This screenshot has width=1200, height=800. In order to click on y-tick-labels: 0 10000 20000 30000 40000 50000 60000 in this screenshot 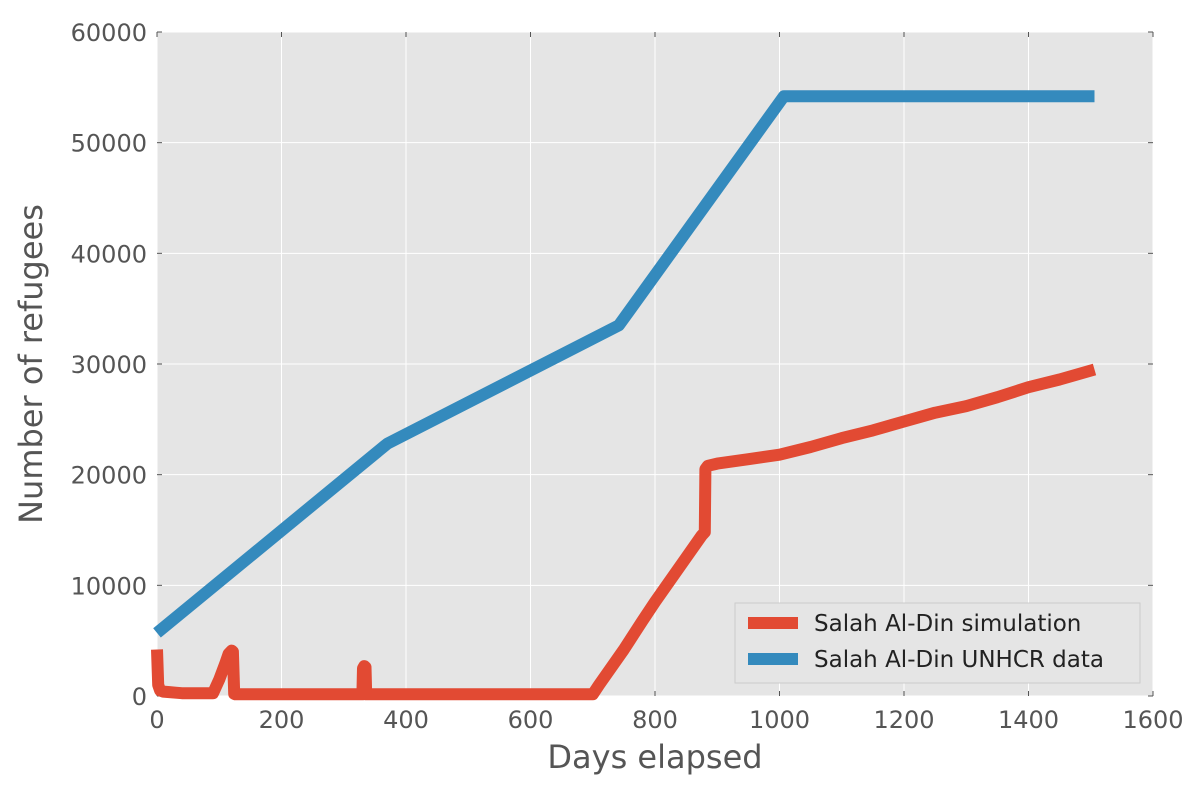, I will do `click(109, 365)`.